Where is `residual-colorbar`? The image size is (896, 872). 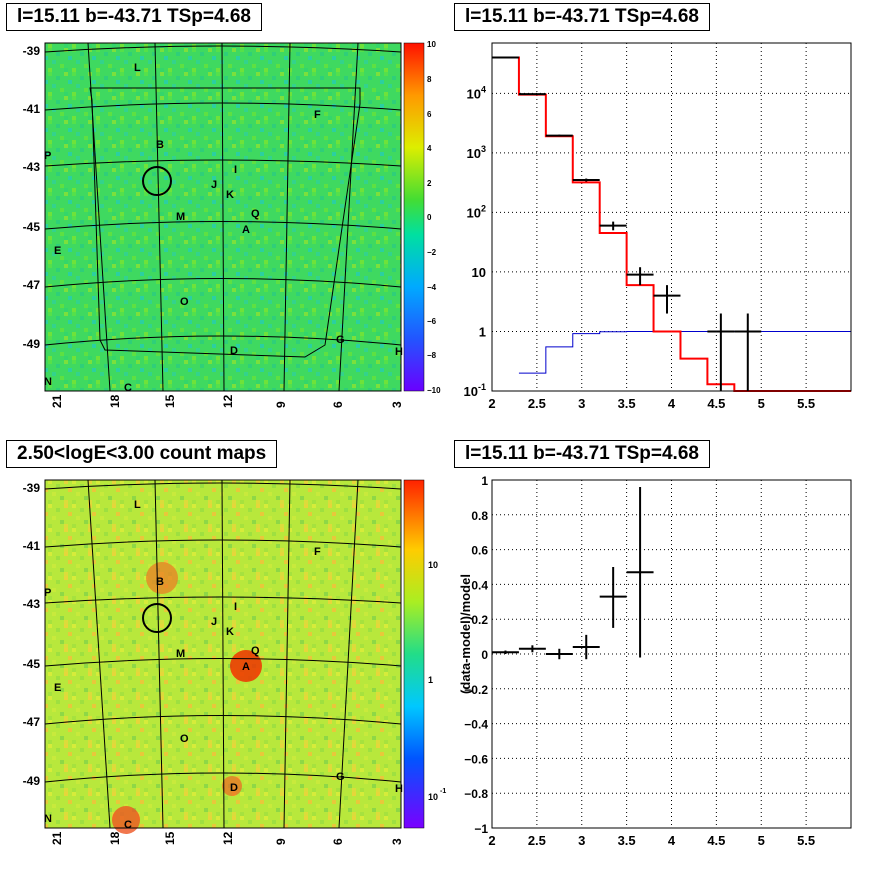
residual-colorbar is located at coordinates (414, 217).